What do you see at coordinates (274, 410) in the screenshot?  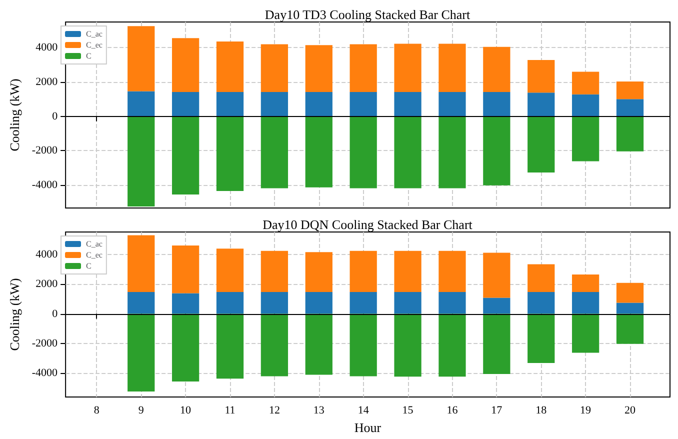 I see `x-tick-label: 12` at bounding box center [274, 410].